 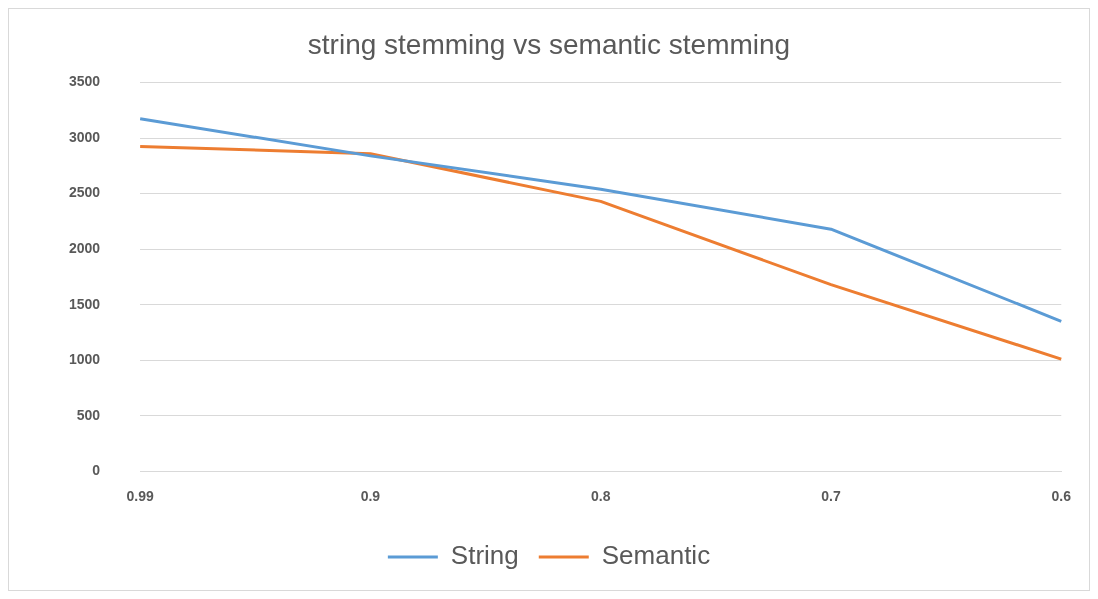 What do you see at coordinates (96, 470) in the screenshot?
I see `y-tick-label: 0` at bounding box center [96, 470].